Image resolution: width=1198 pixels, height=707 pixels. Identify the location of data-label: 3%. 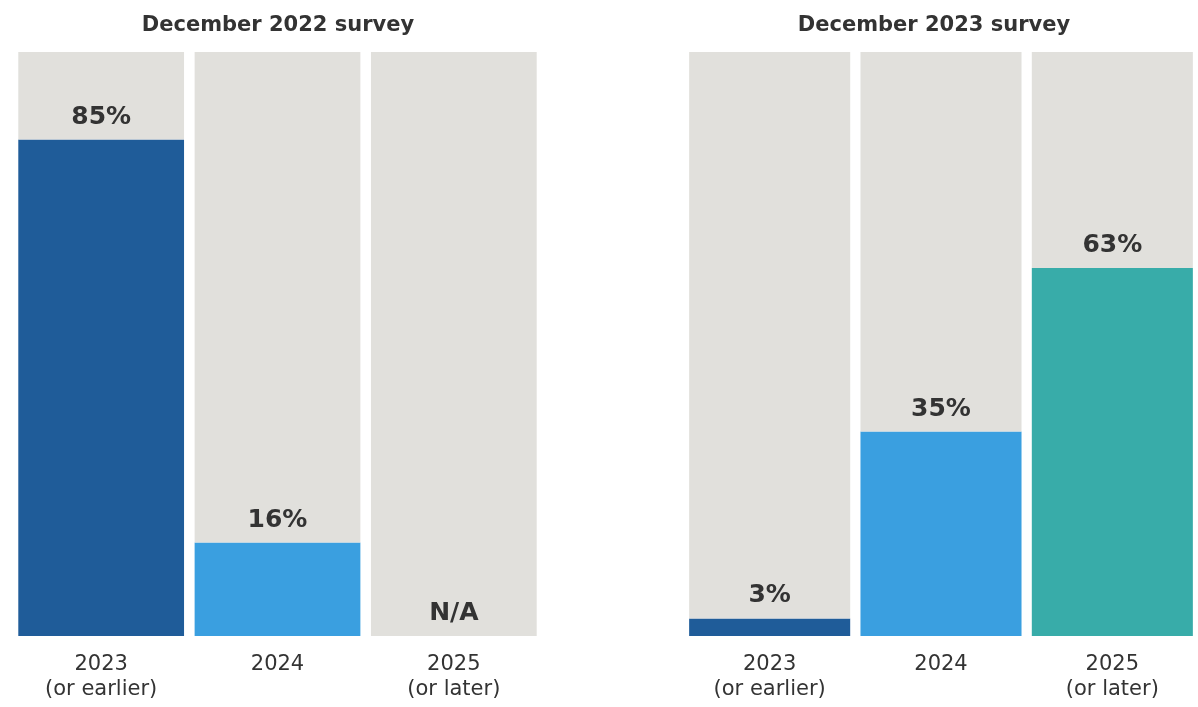
(769, 594).